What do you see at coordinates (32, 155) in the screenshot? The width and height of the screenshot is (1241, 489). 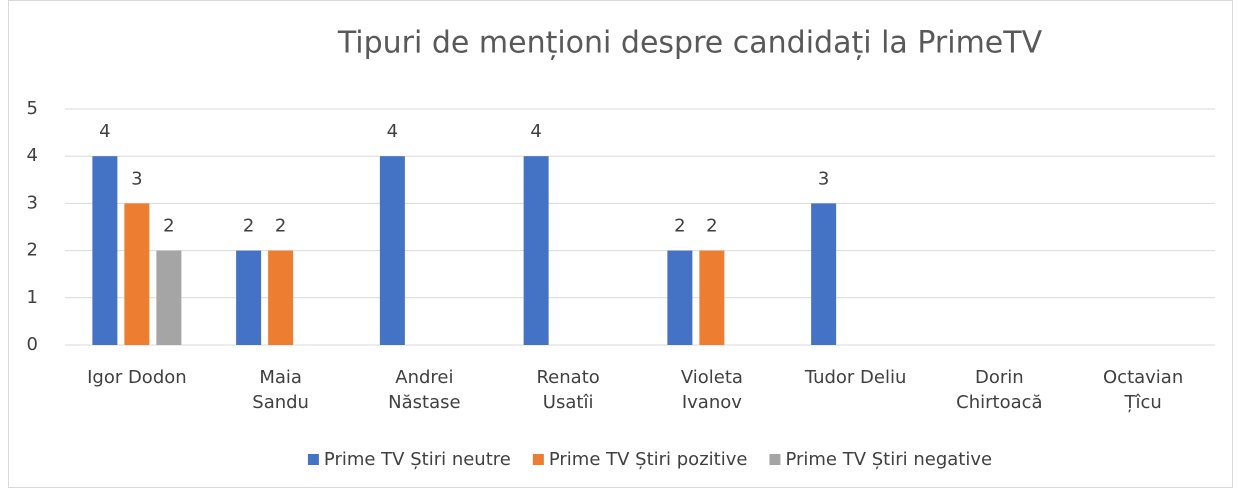 I see `y-tick-label: 4` at bounding box center [32, 155].